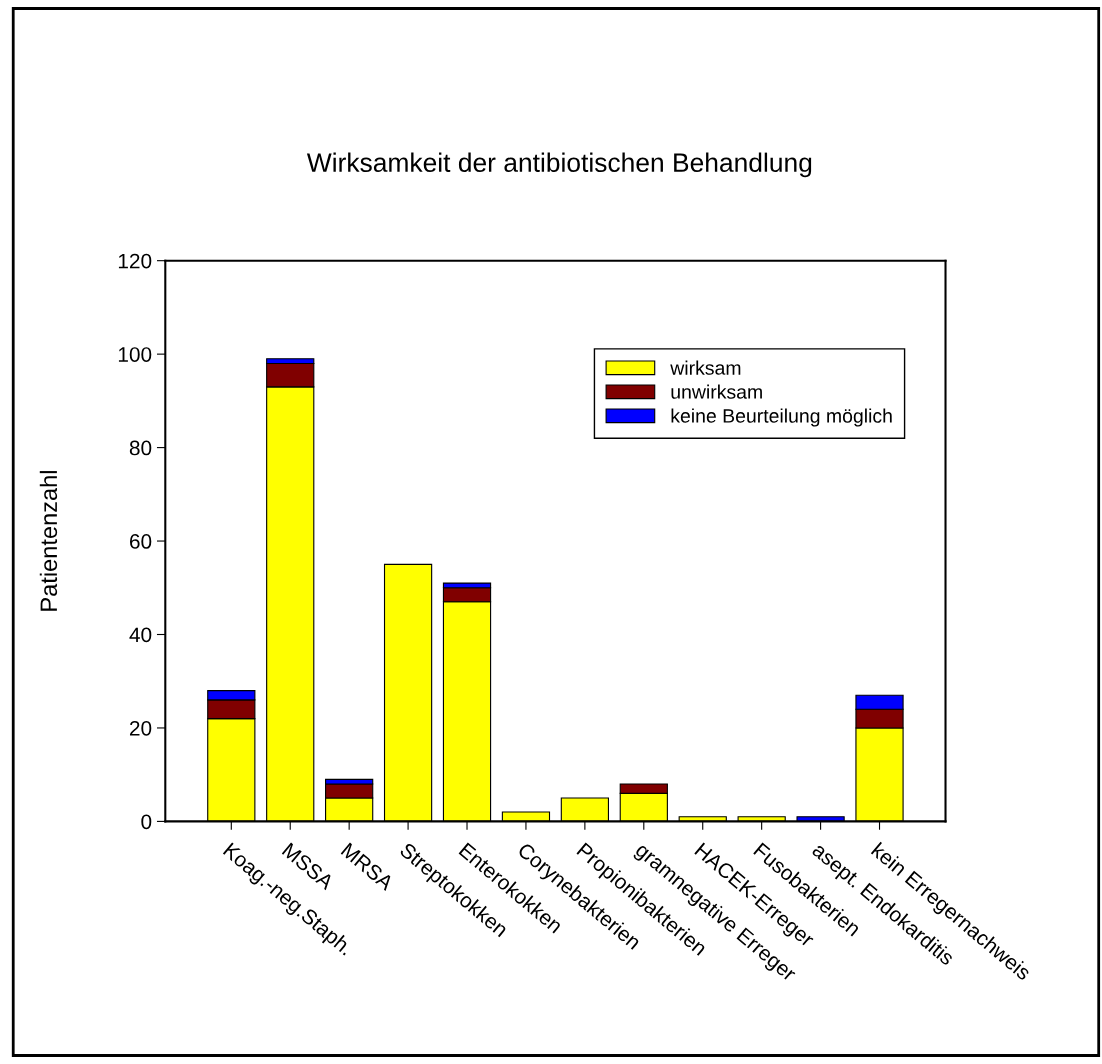  What do you see at coordinates (146, 822) in the screenshot?
I see `y-tick-label: 0` at bounding box center [146, 822].